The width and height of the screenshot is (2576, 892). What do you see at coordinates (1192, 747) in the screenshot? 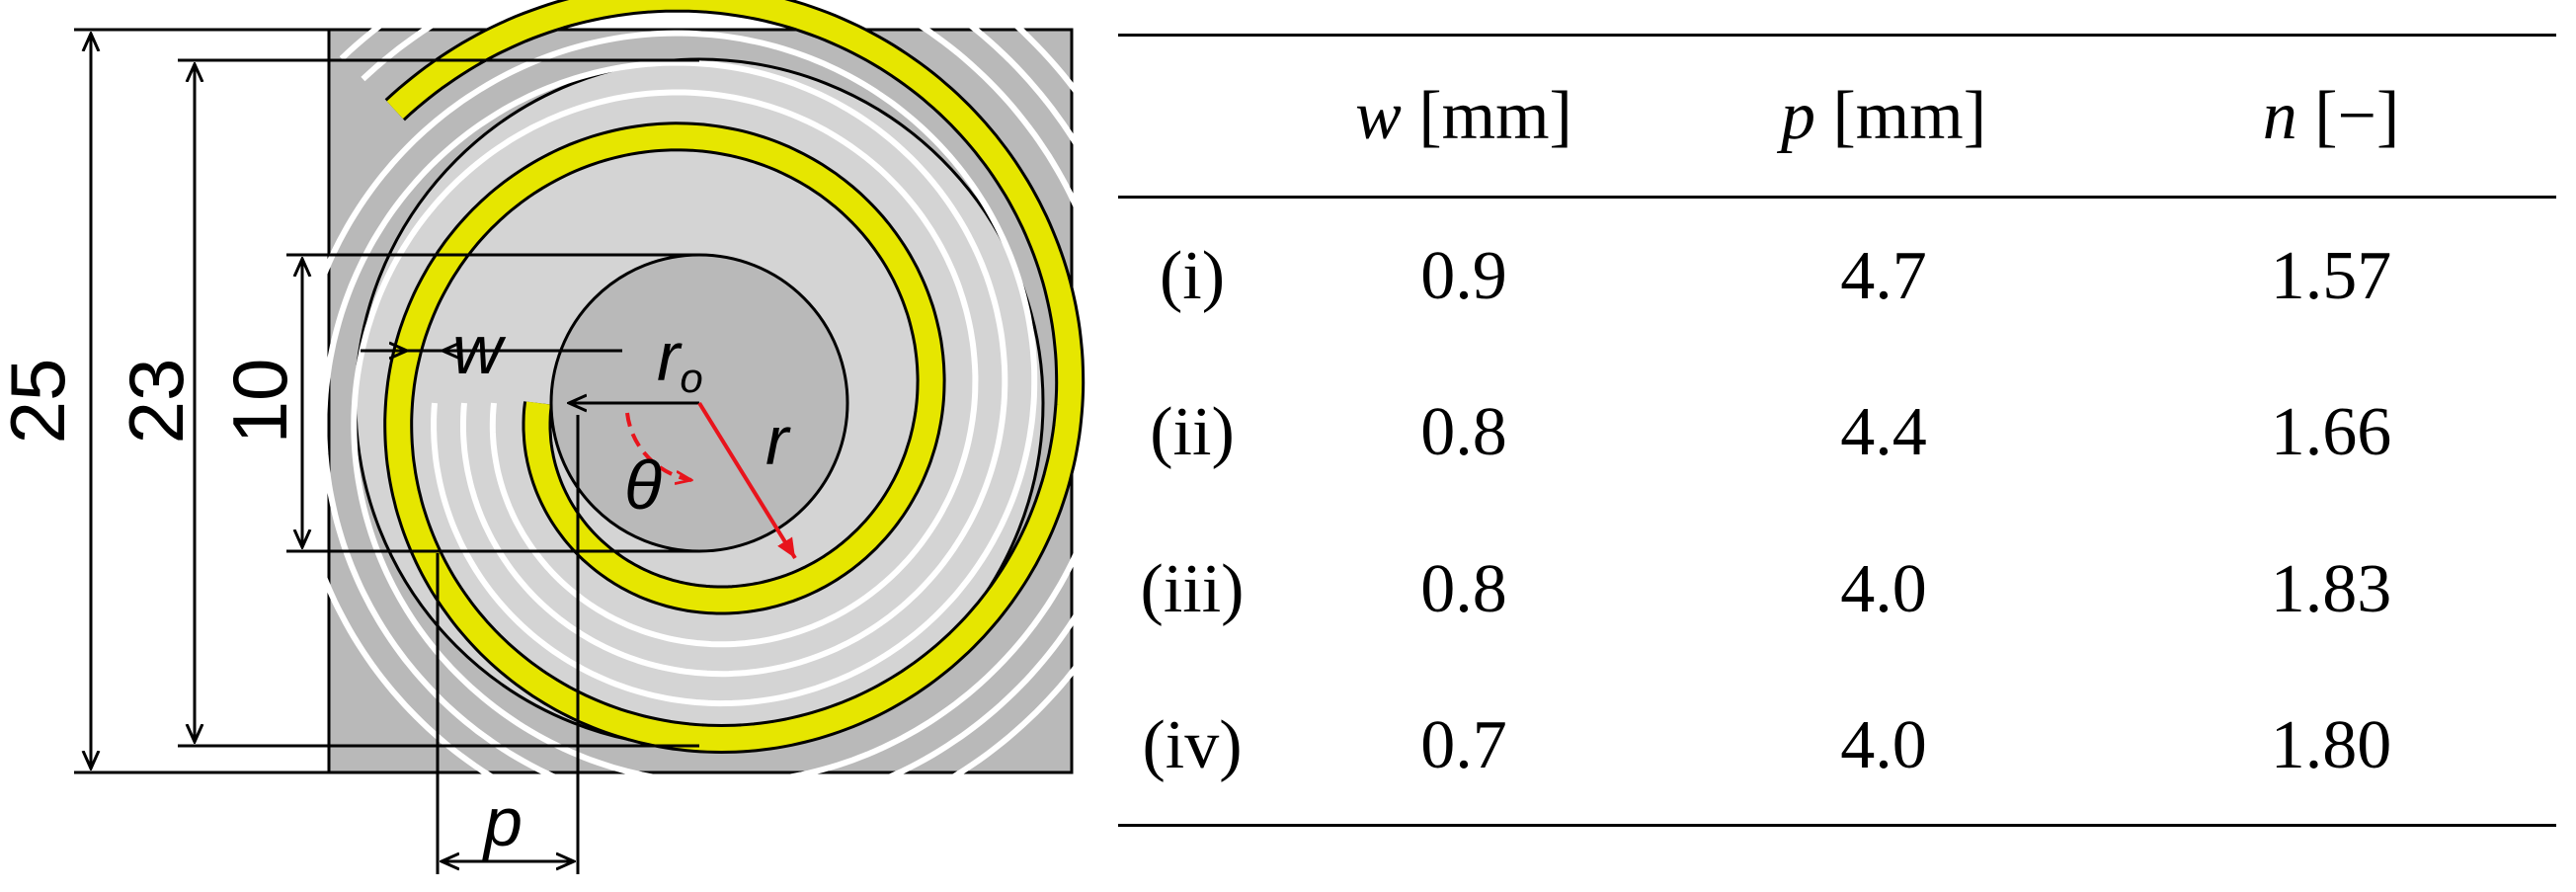
I see `row-label: (iv)` at bounding box center [1192, 747].